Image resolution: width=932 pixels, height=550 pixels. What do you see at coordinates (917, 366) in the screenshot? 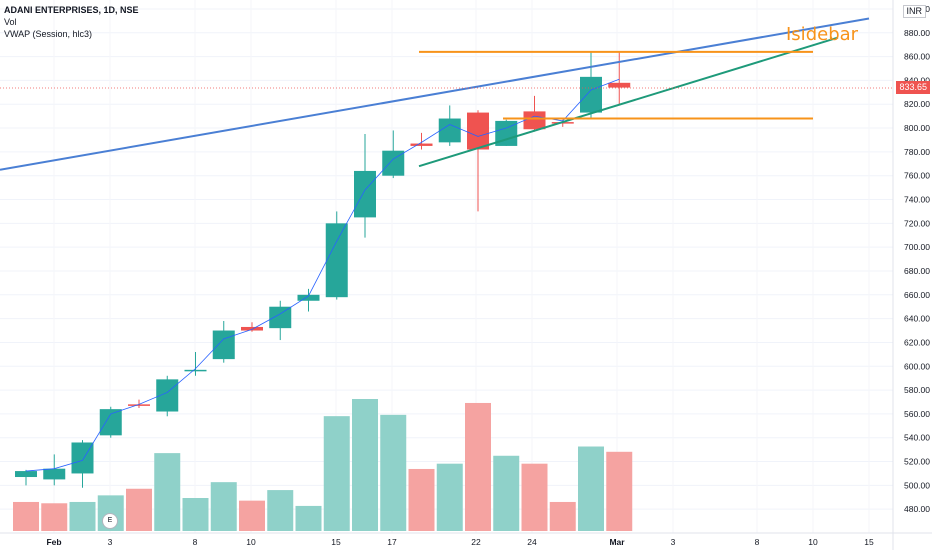
I see `price-tick-label: 600.00` at bounding box center [917, 366].